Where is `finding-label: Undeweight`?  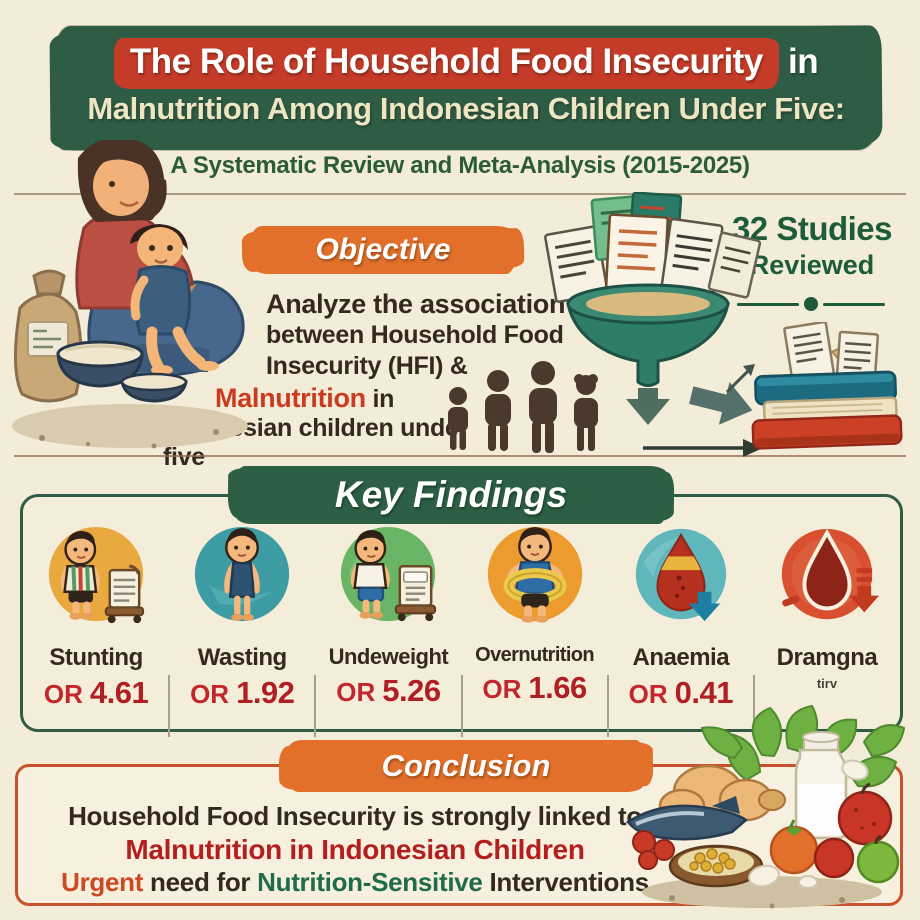
finding-label: Undeweight is located at coordinates (388, 656).